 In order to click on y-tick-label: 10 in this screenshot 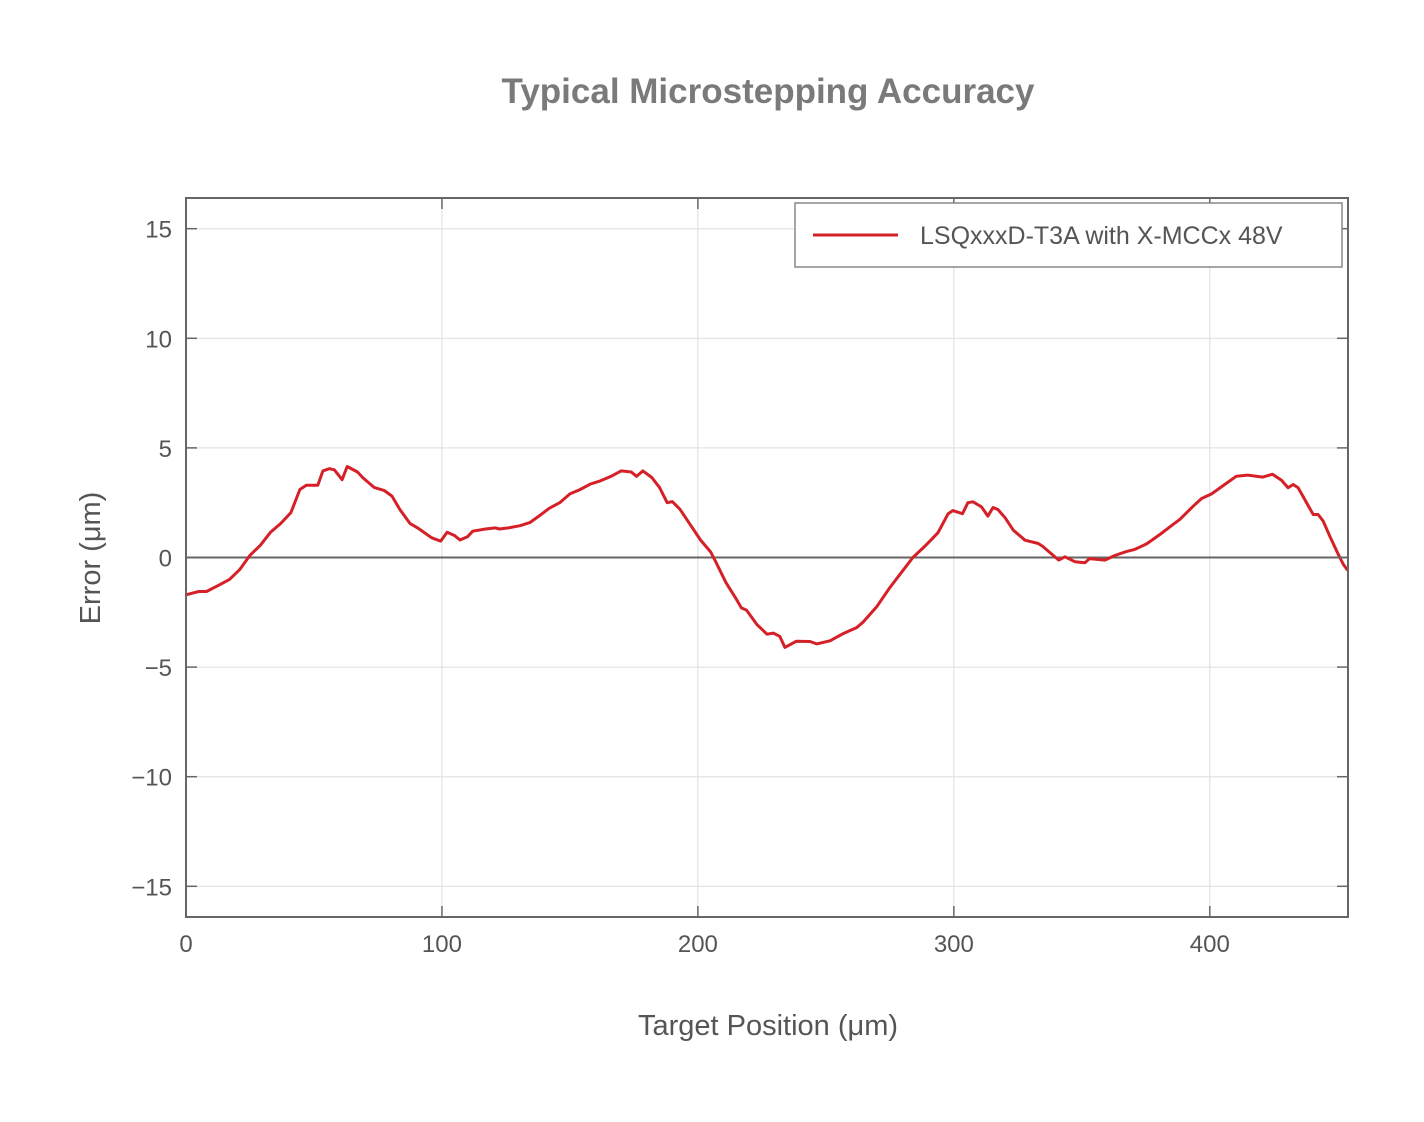, I will do `click(158, 339)`.